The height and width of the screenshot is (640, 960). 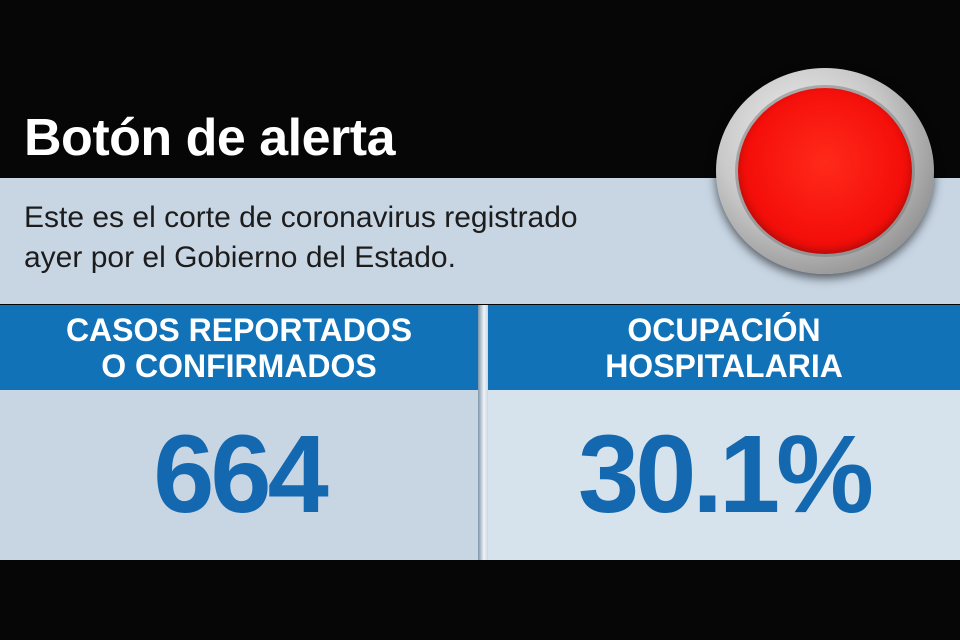 I want to click on occupancy-value: 30.1%, so click(x=726, y=474).